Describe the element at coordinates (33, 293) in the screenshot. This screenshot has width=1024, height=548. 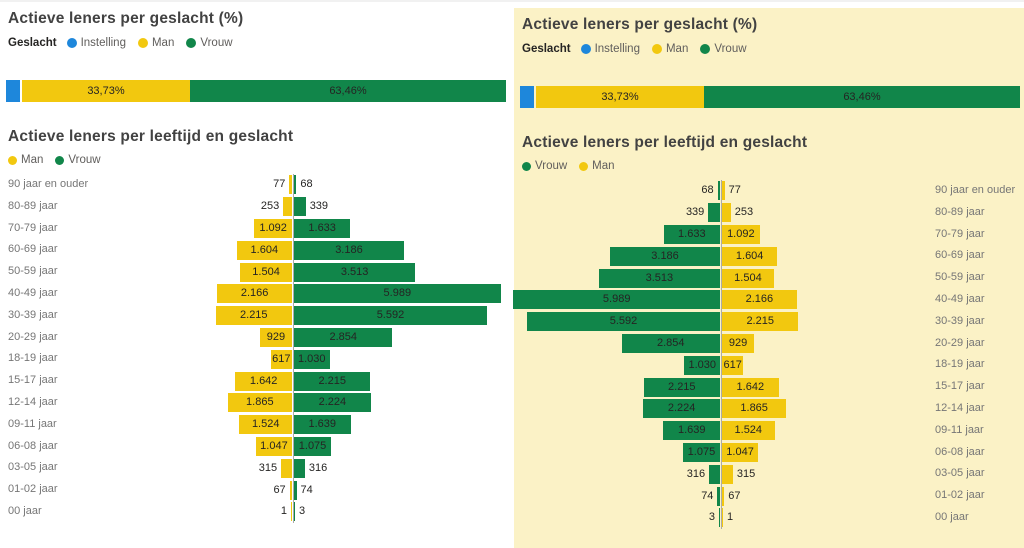
I see `age-axis-label: 40-49 jaar` at that location.